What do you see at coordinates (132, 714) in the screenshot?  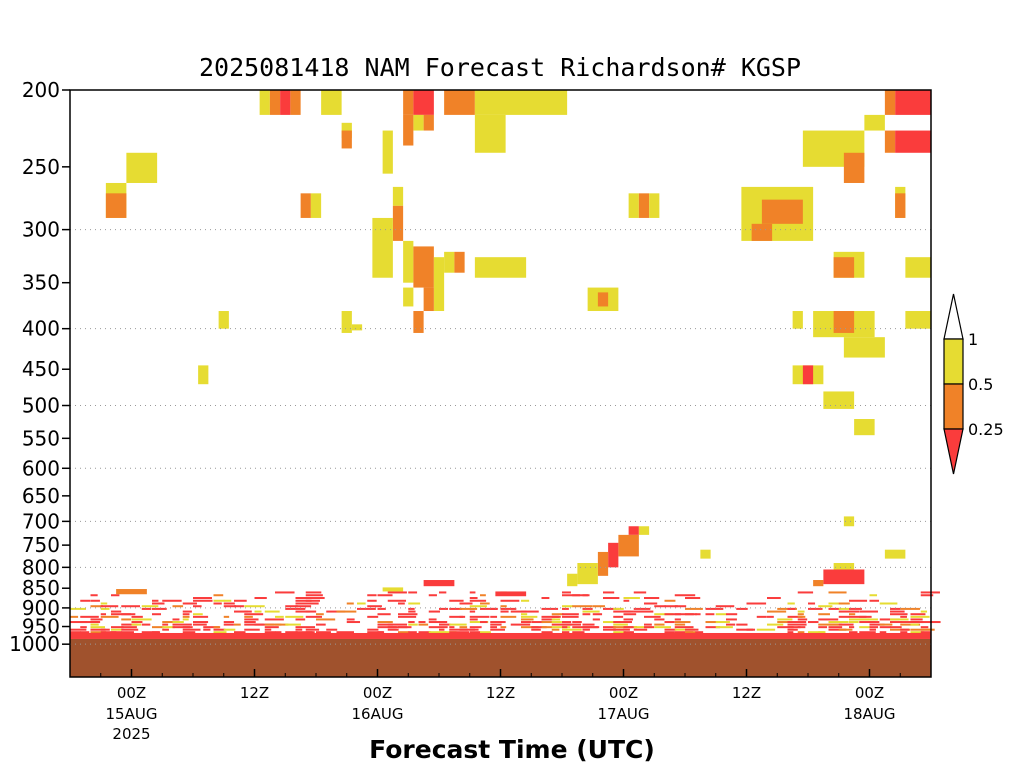 I see `x-tick-date: 15AUG` at bounding box center [132, 714].